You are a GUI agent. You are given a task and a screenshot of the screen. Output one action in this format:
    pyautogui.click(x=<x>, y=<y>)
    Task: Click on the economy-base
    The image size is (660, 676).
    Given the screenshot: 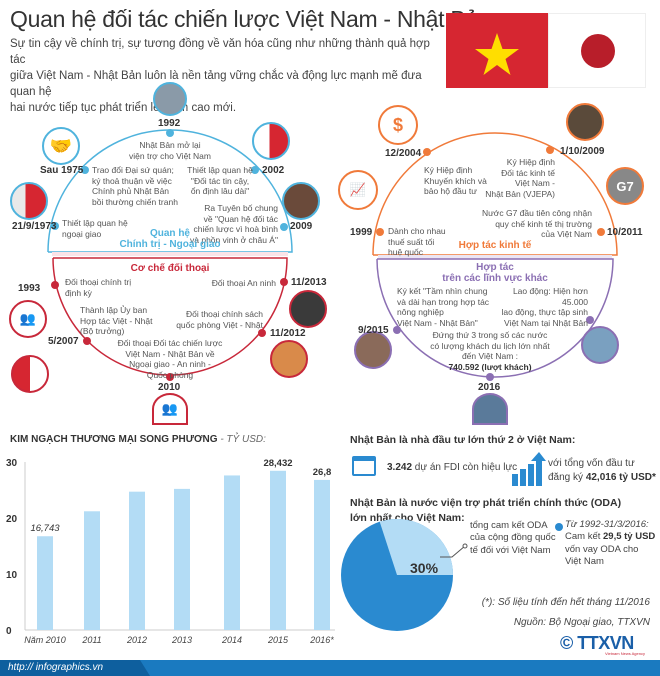 What is the action you would take?
    pyautogui.click(x=495, y=257)
    